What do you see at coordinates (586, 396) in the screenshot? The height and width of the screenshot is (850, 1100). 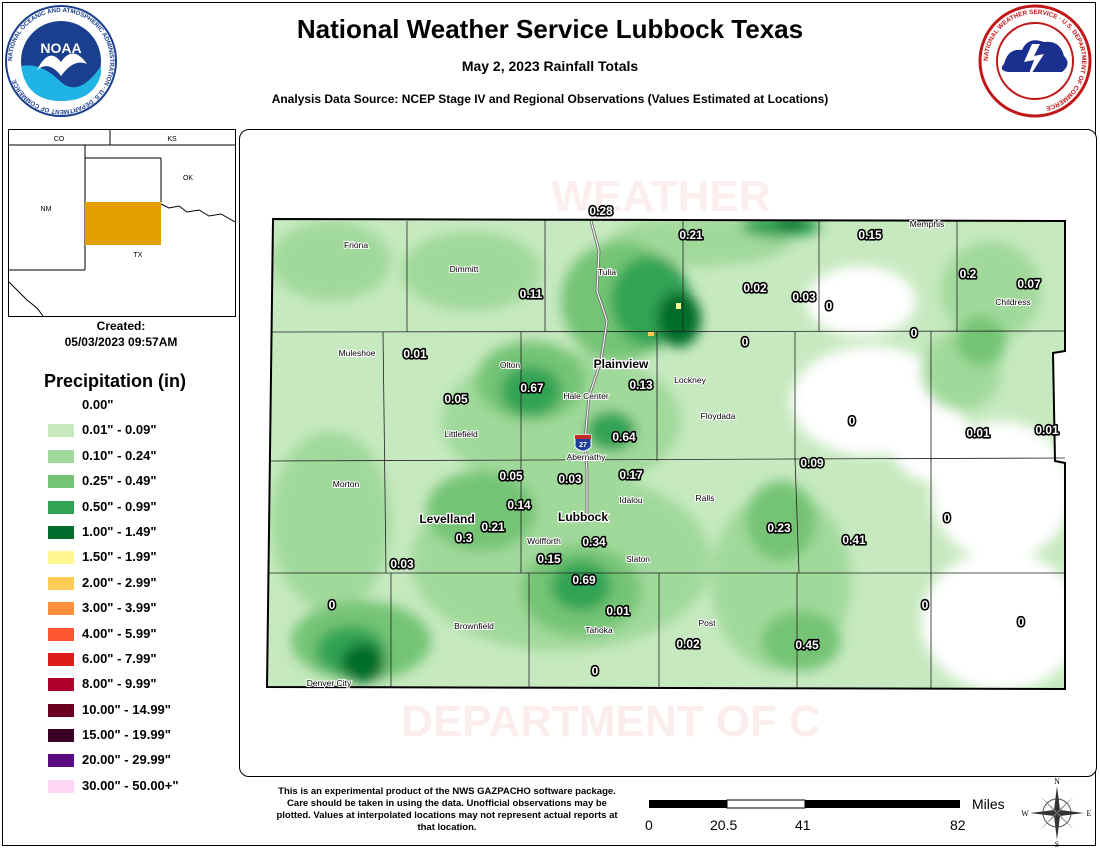 I see `city-label: Hale Center` at bounding box center [586, 396].